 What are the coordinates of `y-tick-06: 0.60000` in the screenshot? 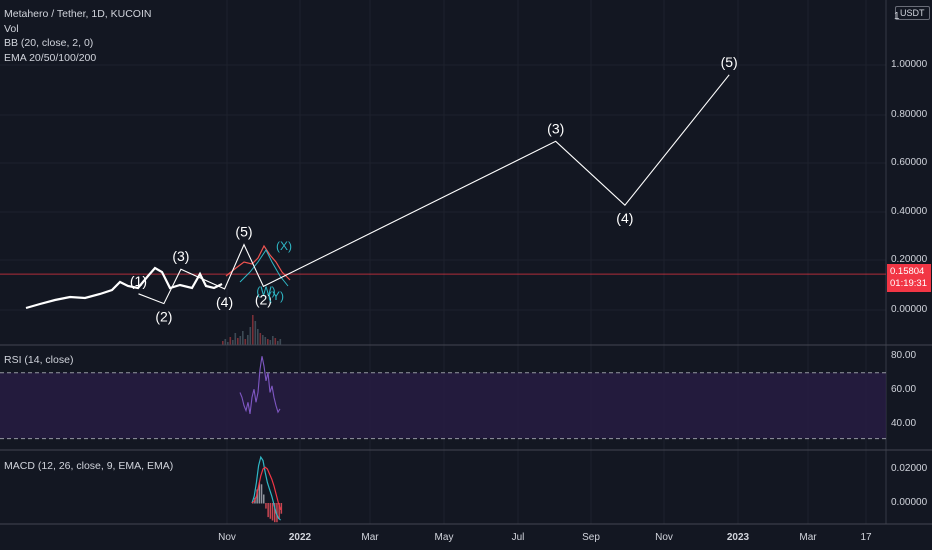 It's located at (909, 162).